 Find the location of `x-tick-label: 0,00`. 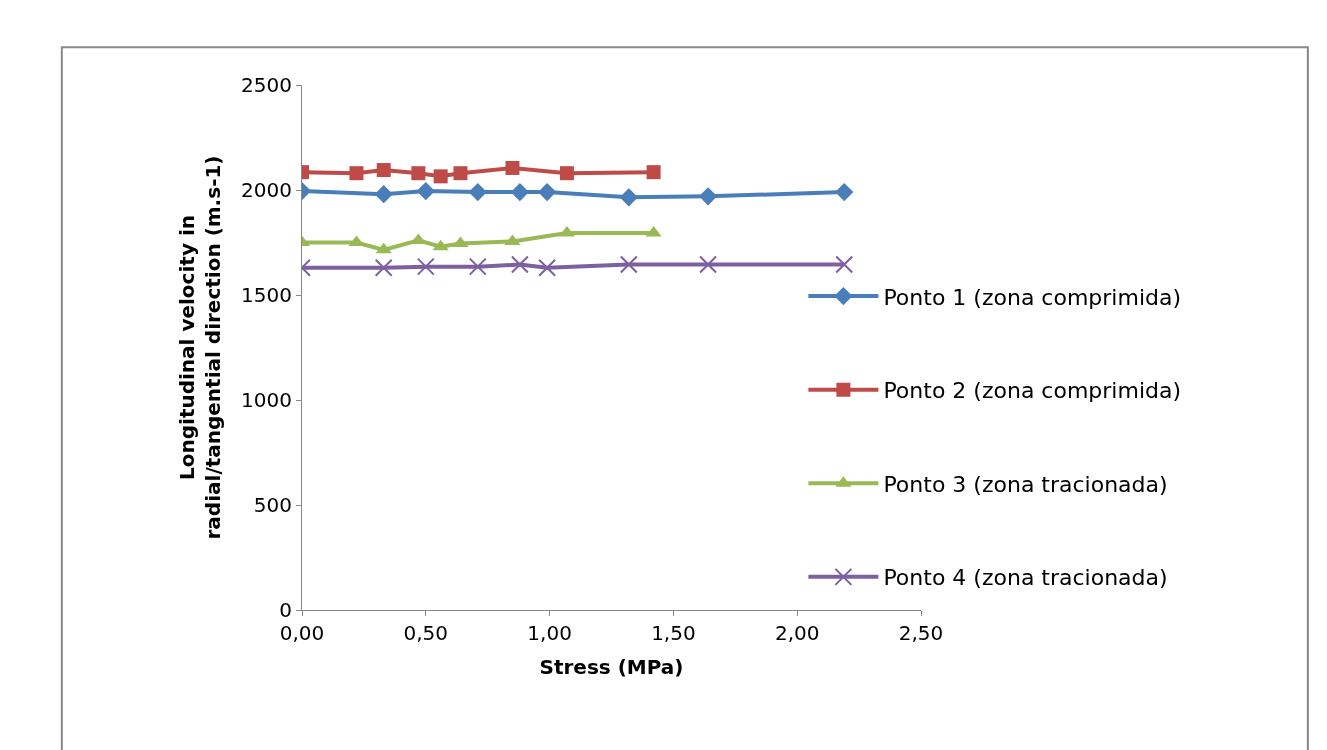

x-tick-label: 0,00 is located at coordinates (302, 633).